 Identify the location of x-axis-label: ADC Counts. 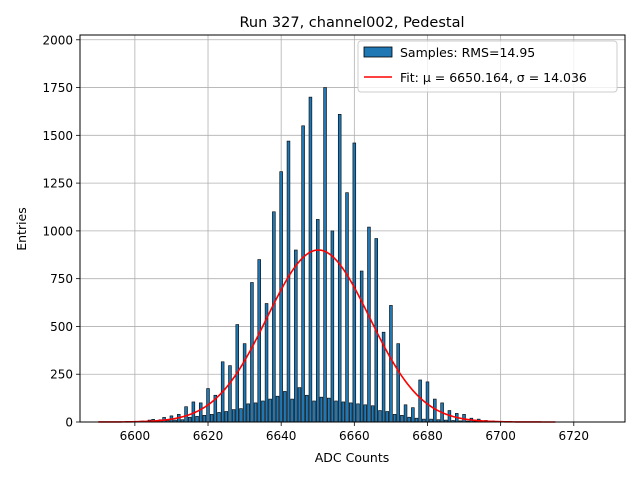
(352, 457).